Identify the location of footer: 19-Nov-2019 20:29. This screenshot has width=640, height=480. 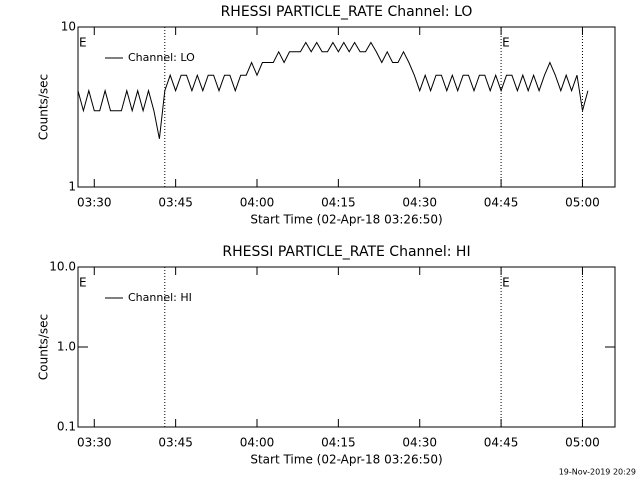
(597, 472).